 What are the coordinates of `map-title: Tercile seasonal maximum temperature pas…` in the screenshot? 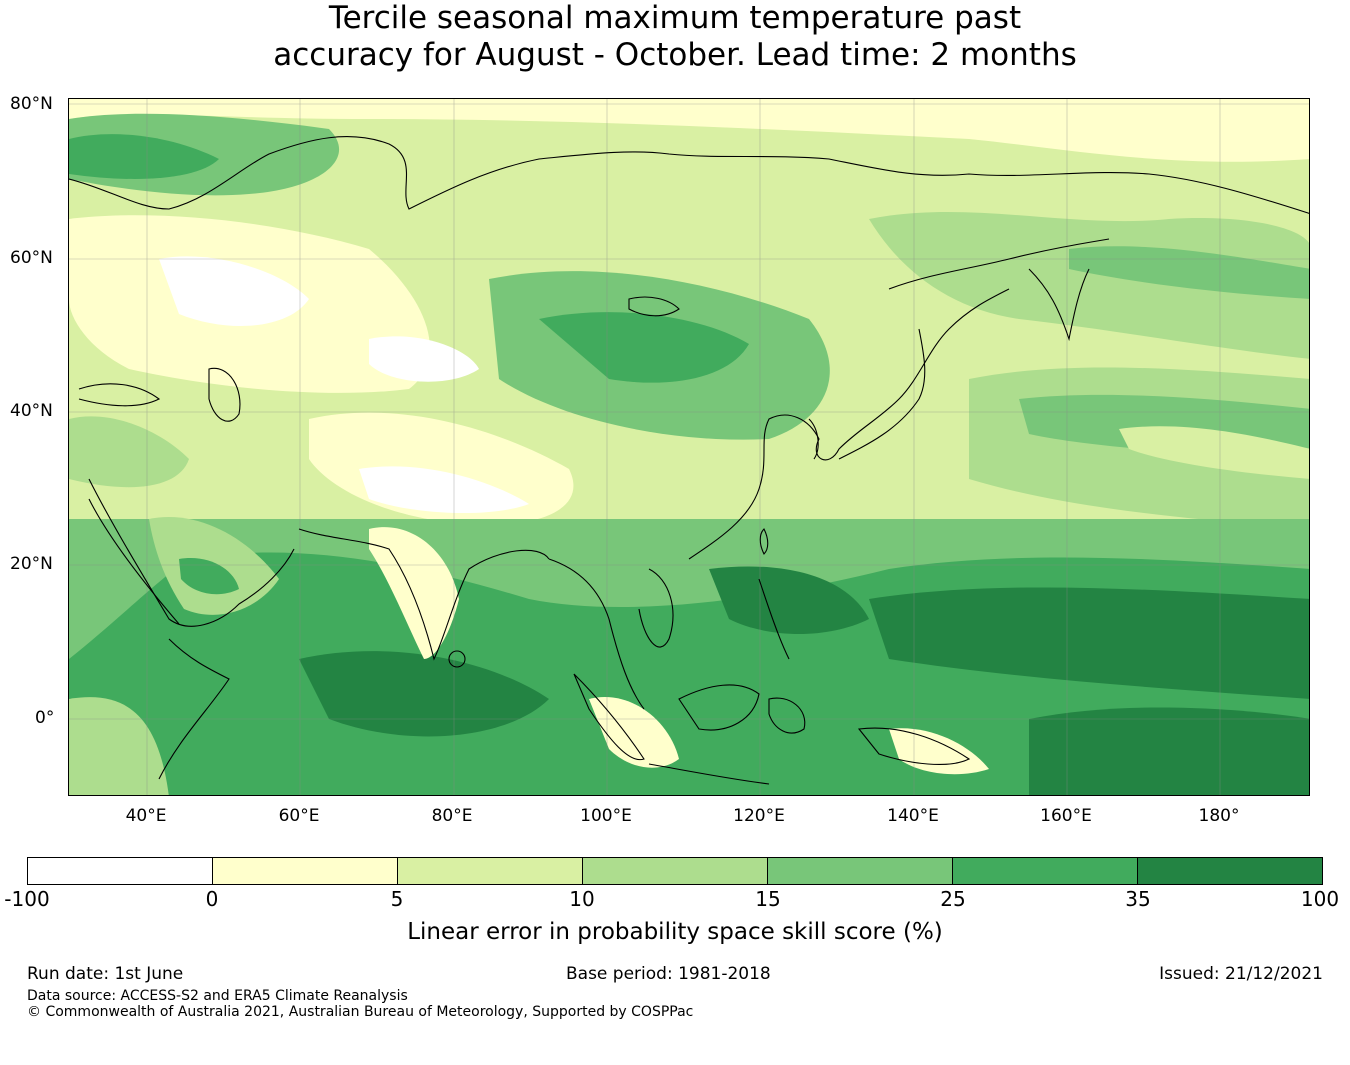 It's located at (675, 37).